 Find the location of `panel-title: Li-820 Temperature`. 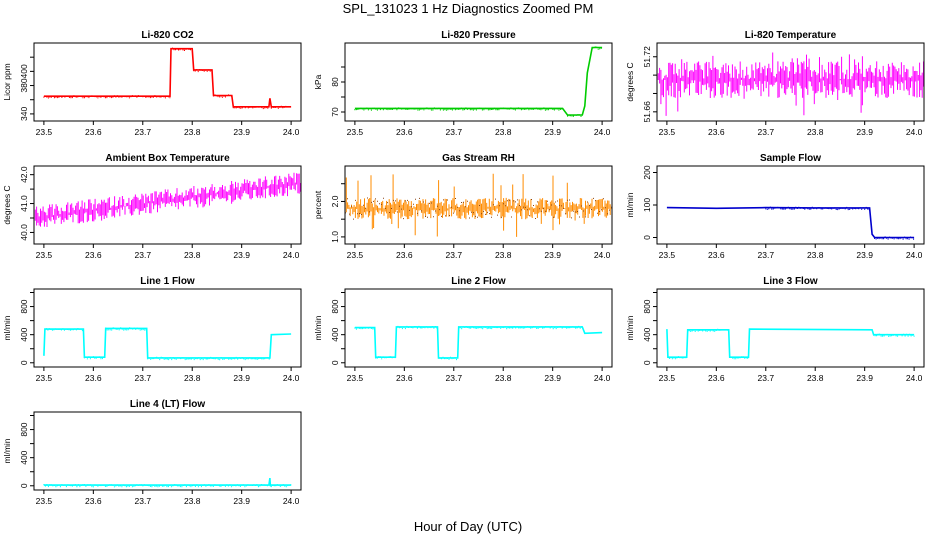

panel-title: Li-820 Temperature is located at coordinates (791, 35).